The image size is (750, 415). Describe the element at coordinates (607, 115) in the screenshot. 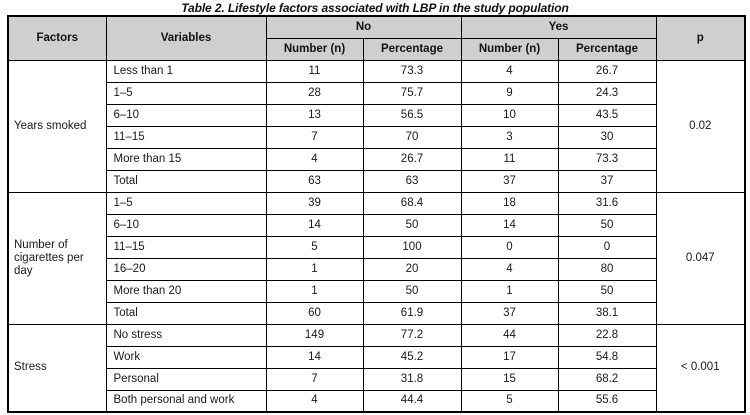

I see `yes-percentage-cell: 43.5` at that location.